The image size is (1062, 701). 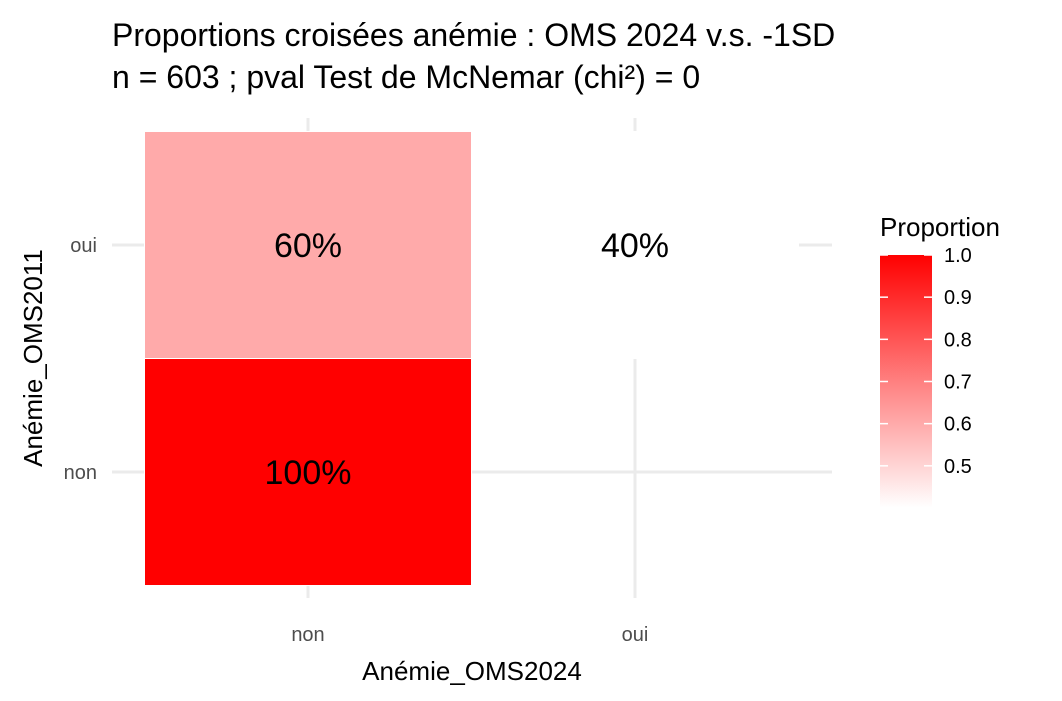 What do you see at coordinates (469, 635) in the screenshot?
I see `x-axis-ticks: non oui` at bounding box center [469, 635].